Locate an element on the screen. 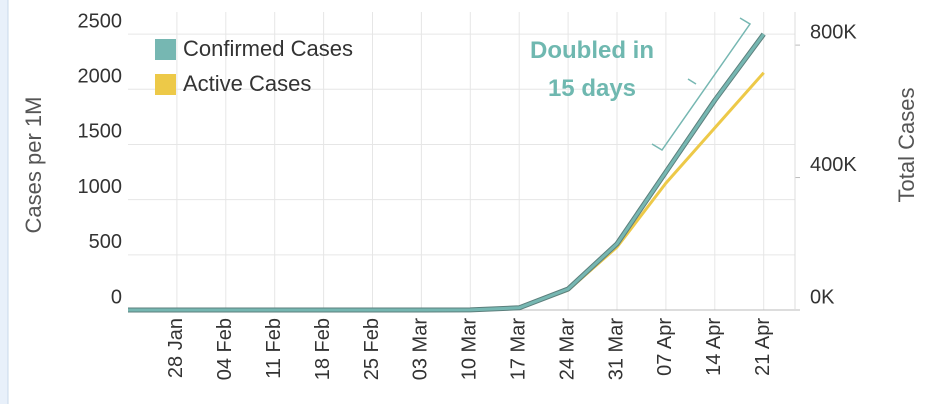 The image size is (935, 404). y2-tick-label: 800K is located at coordinates (833, 32).